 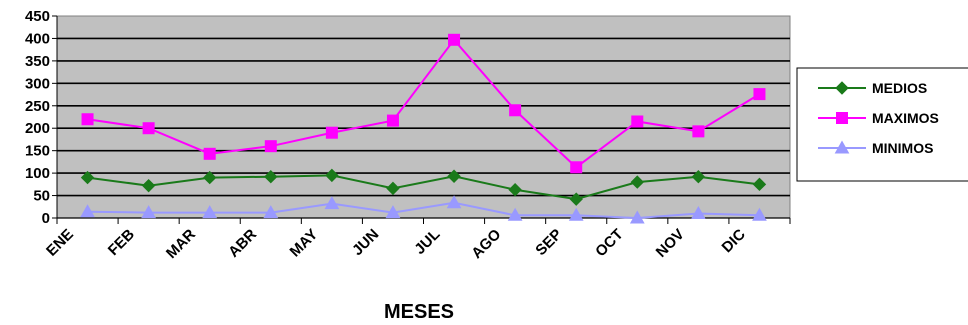 I want to click on x-tick-label: AGO, so click(x=486, y=244).